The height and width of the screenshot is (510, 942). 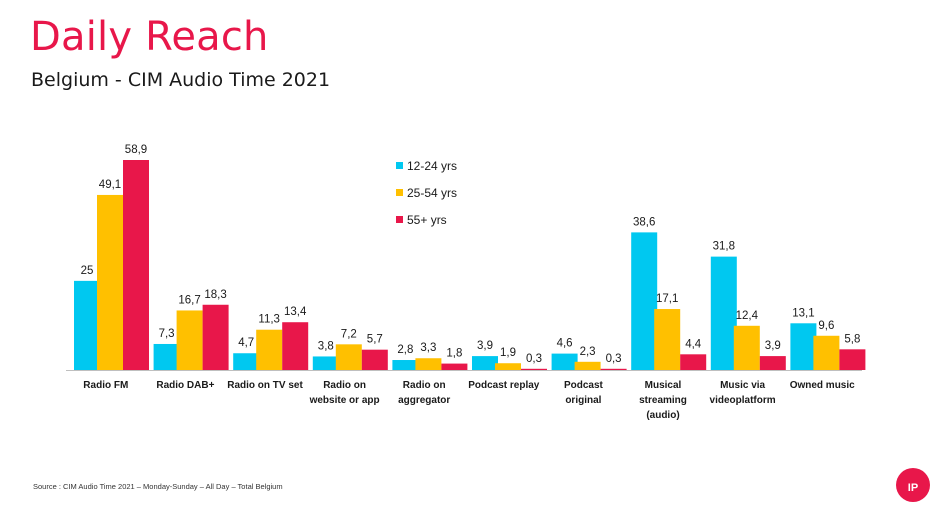 I want to click on legend-label: 12-24 yrs, so click(x=432, y=165).